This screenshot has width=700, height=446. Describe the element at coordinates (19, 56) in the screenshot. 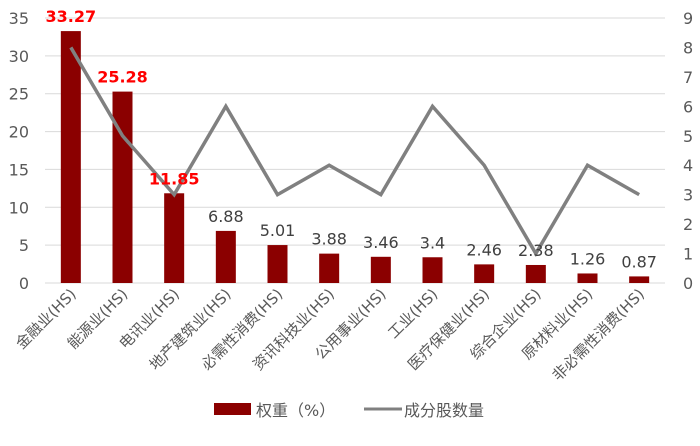

I see `left-axis-tick: 30` at that location.